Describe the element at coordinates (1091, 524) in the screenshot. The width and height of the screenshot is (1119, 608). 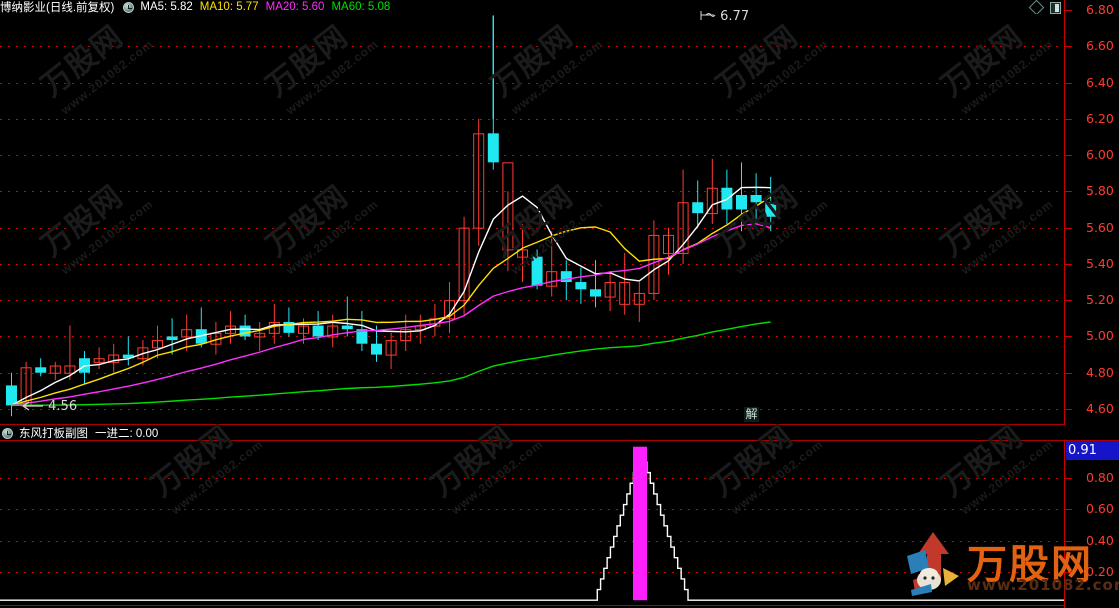
I see `indicator-axis: 0.91 0.80 0.60 0.40 0.20` at that location.